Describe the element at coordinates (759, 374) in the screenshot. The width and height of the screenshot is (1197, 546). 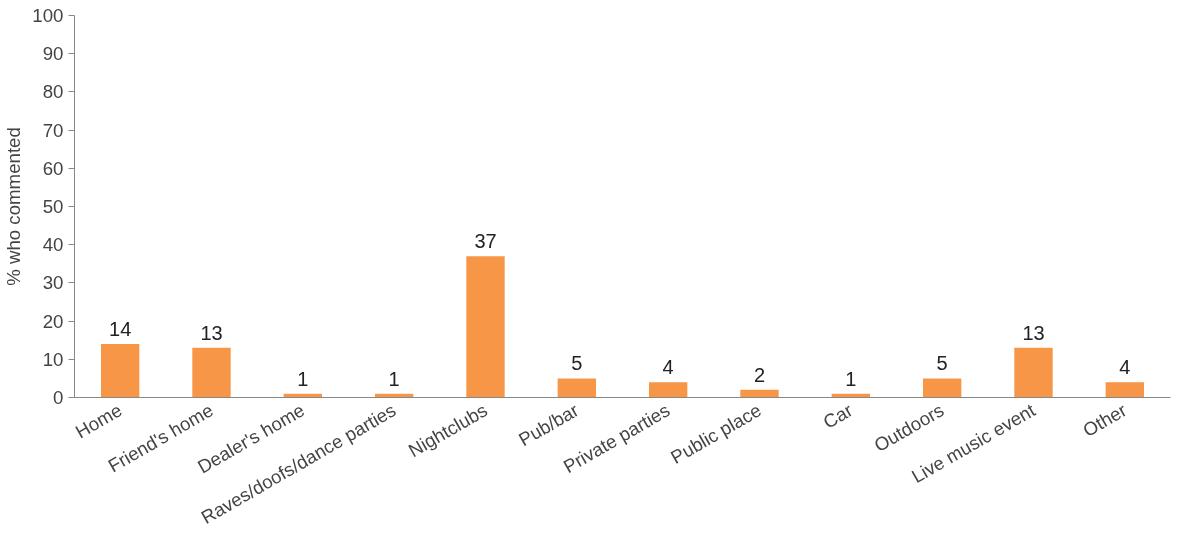
I see `data-label: 2` at that location.